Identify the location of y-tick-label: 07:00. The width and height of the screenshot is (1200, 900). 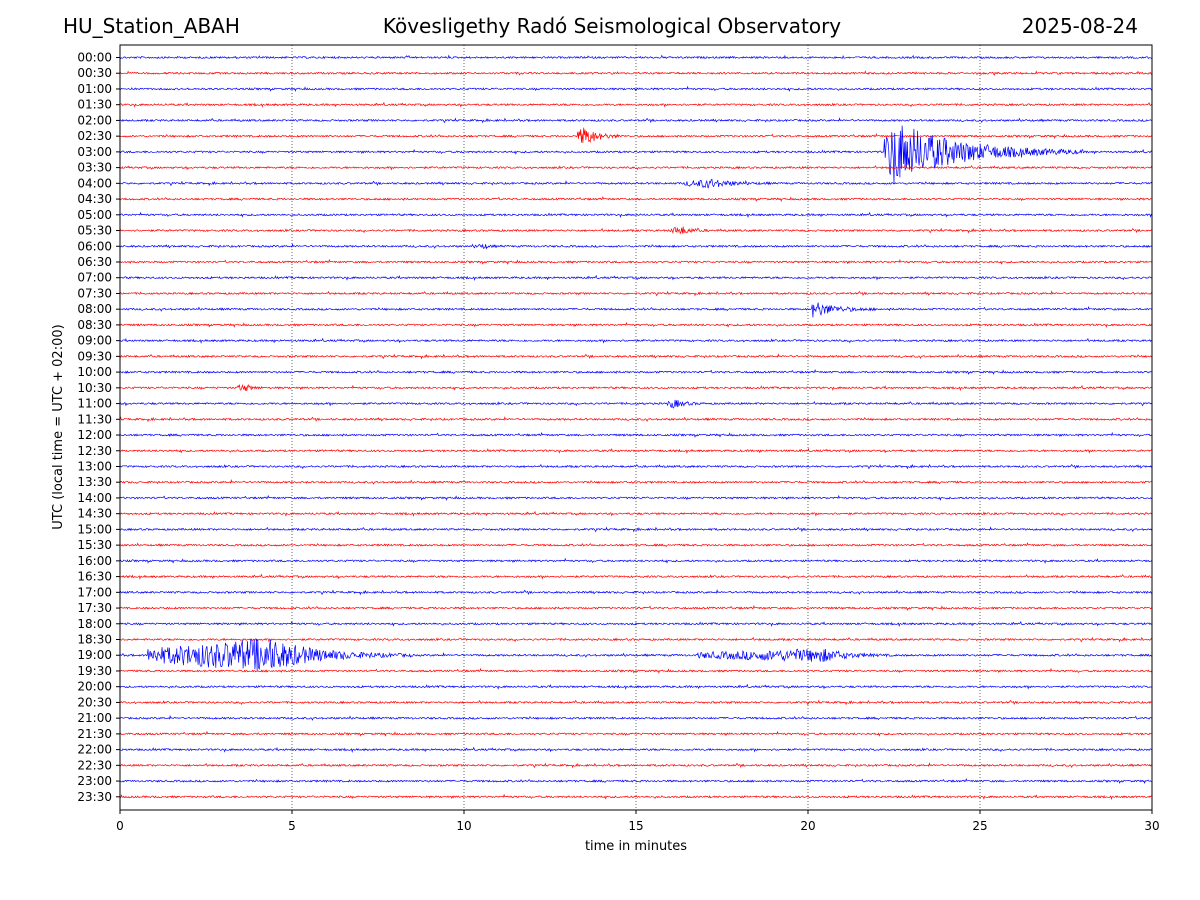
(94, 278).